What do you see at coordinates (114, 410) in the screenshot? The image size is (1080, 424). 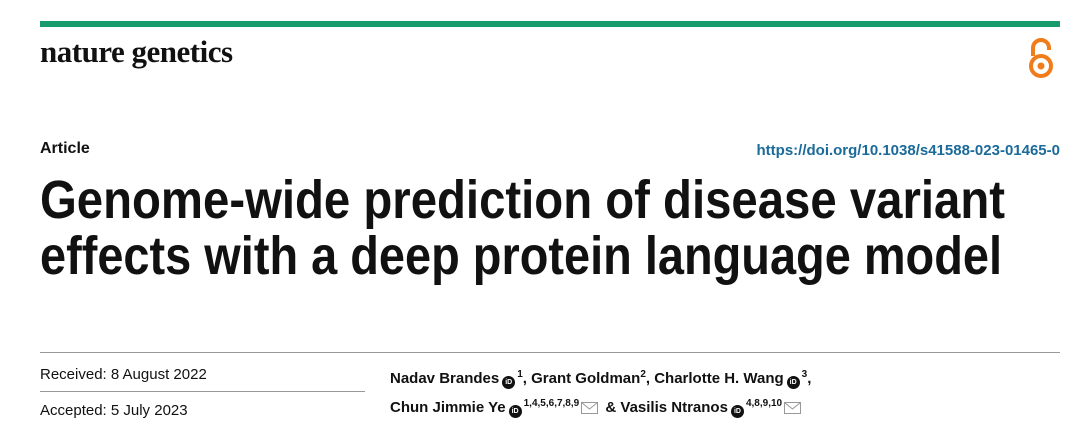 I see `accepted-date: Accepted: 5 July 2023` at bounding box center [114, 410].